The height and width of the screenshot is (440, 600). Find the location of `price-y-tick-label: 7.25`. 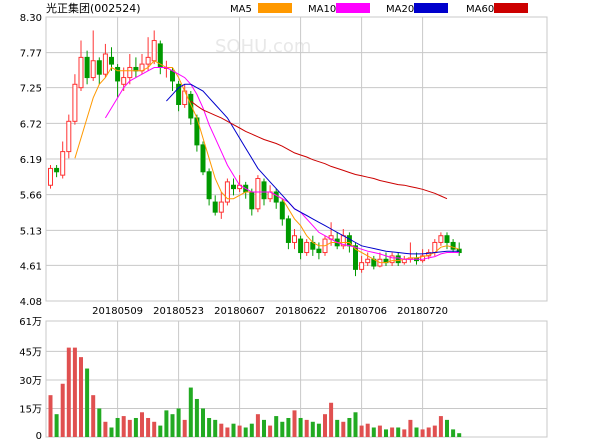

price-y-tick-label: 7.25 is located at coordinates (31, 89).